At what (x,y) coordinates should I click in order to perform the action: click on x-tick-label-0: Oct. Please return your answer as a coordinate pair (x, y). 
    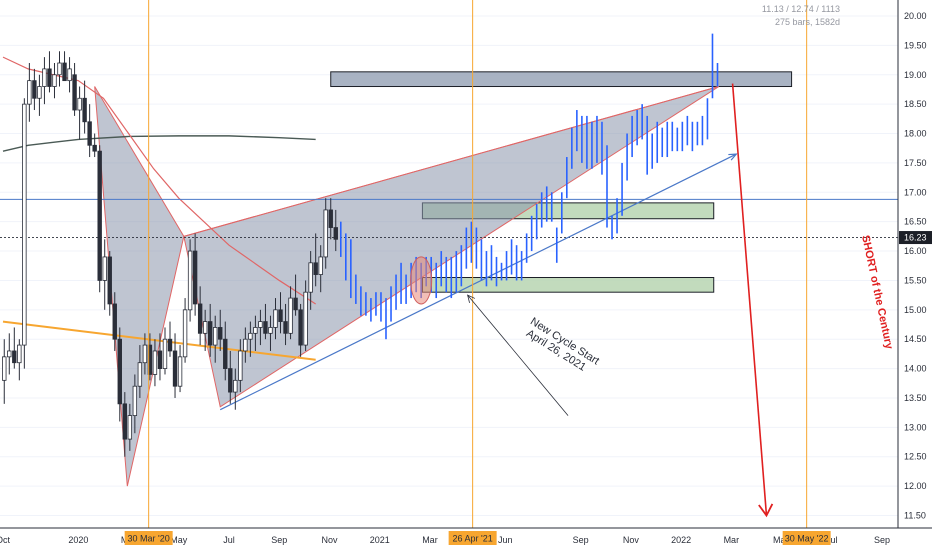
    Looking at the image, I should click on (5, 540).